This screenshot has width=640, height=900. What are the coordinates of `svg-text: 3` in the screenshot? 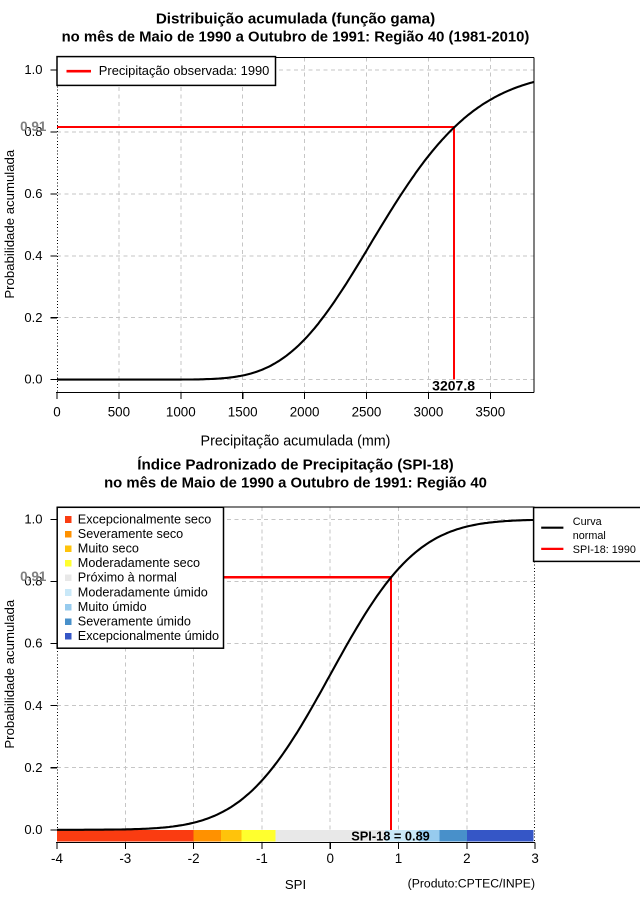 It's located at (534, 858).